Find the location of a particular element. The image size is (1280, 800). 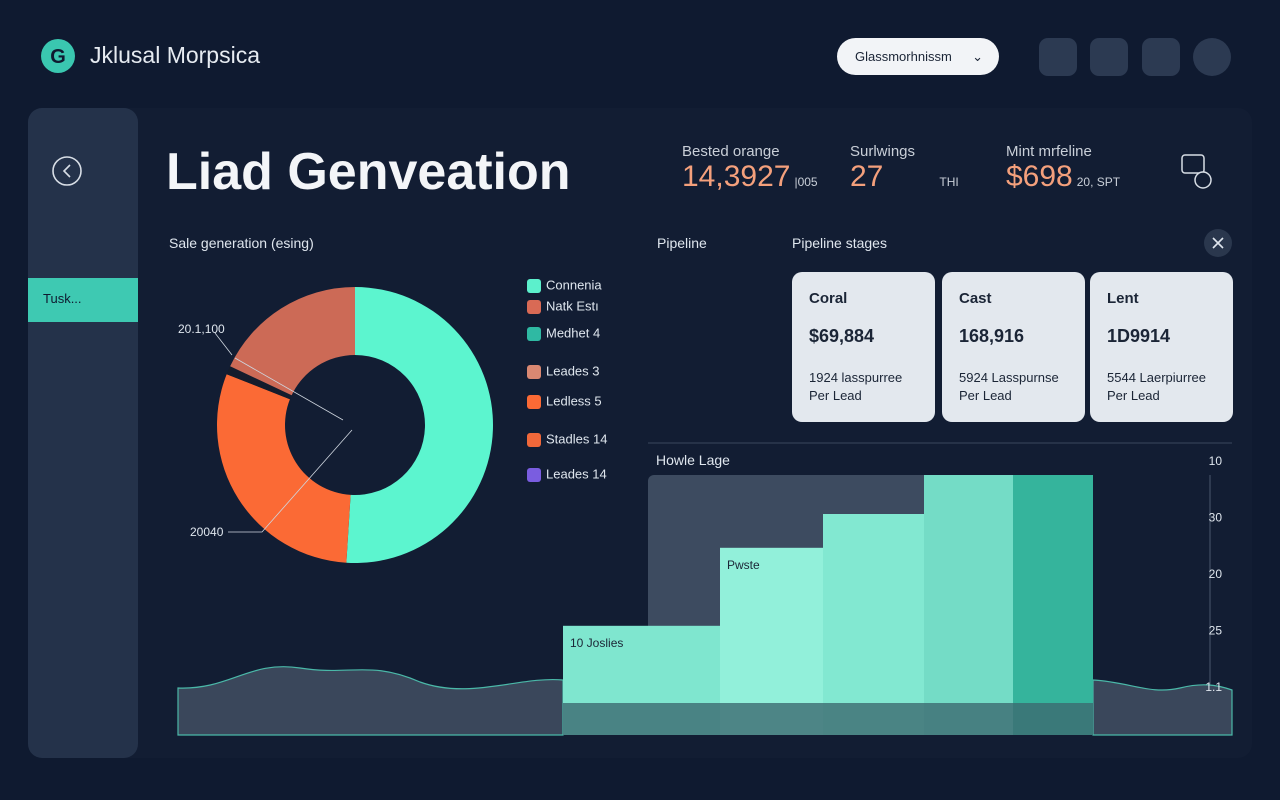

page-title: Liad Genveation is located at coordinates (368, 172).